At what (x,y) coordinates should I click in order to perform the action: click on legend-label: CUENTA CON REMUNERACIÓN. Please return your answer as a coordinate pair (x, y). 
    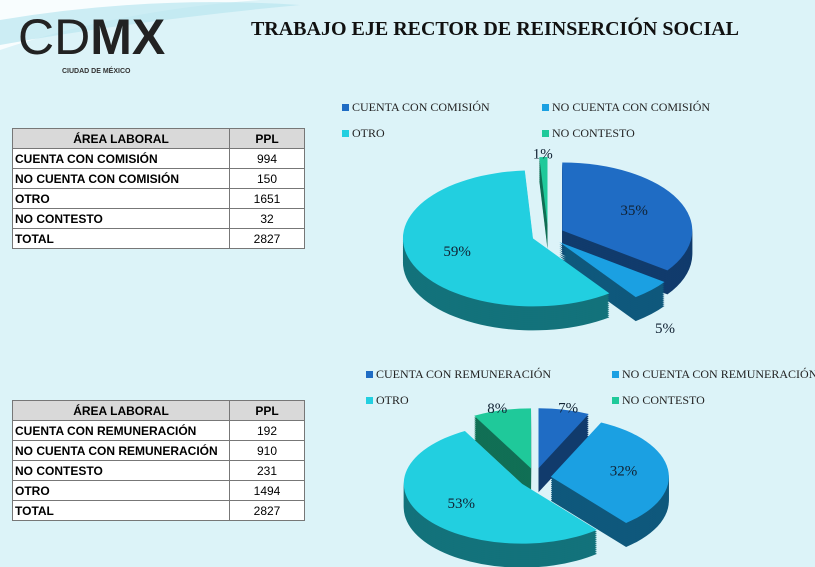
    Looking at the image, I should click on (463, 374).